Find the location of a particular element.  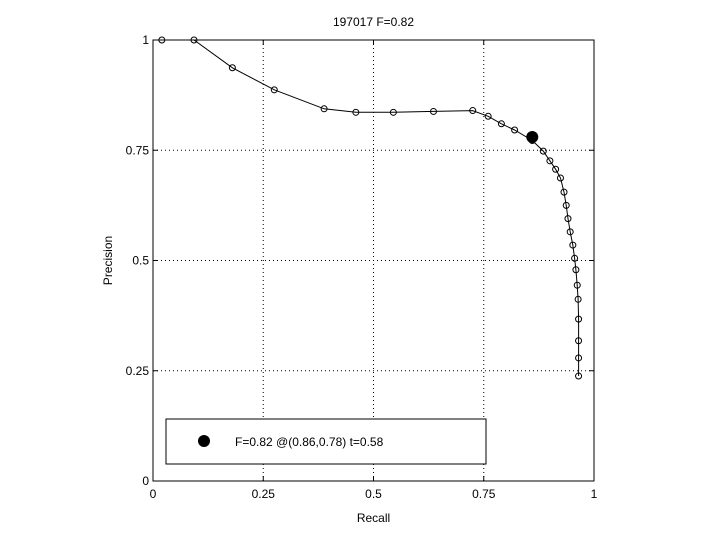

y-tick-label: 0 is located at coordinates (145, 481).